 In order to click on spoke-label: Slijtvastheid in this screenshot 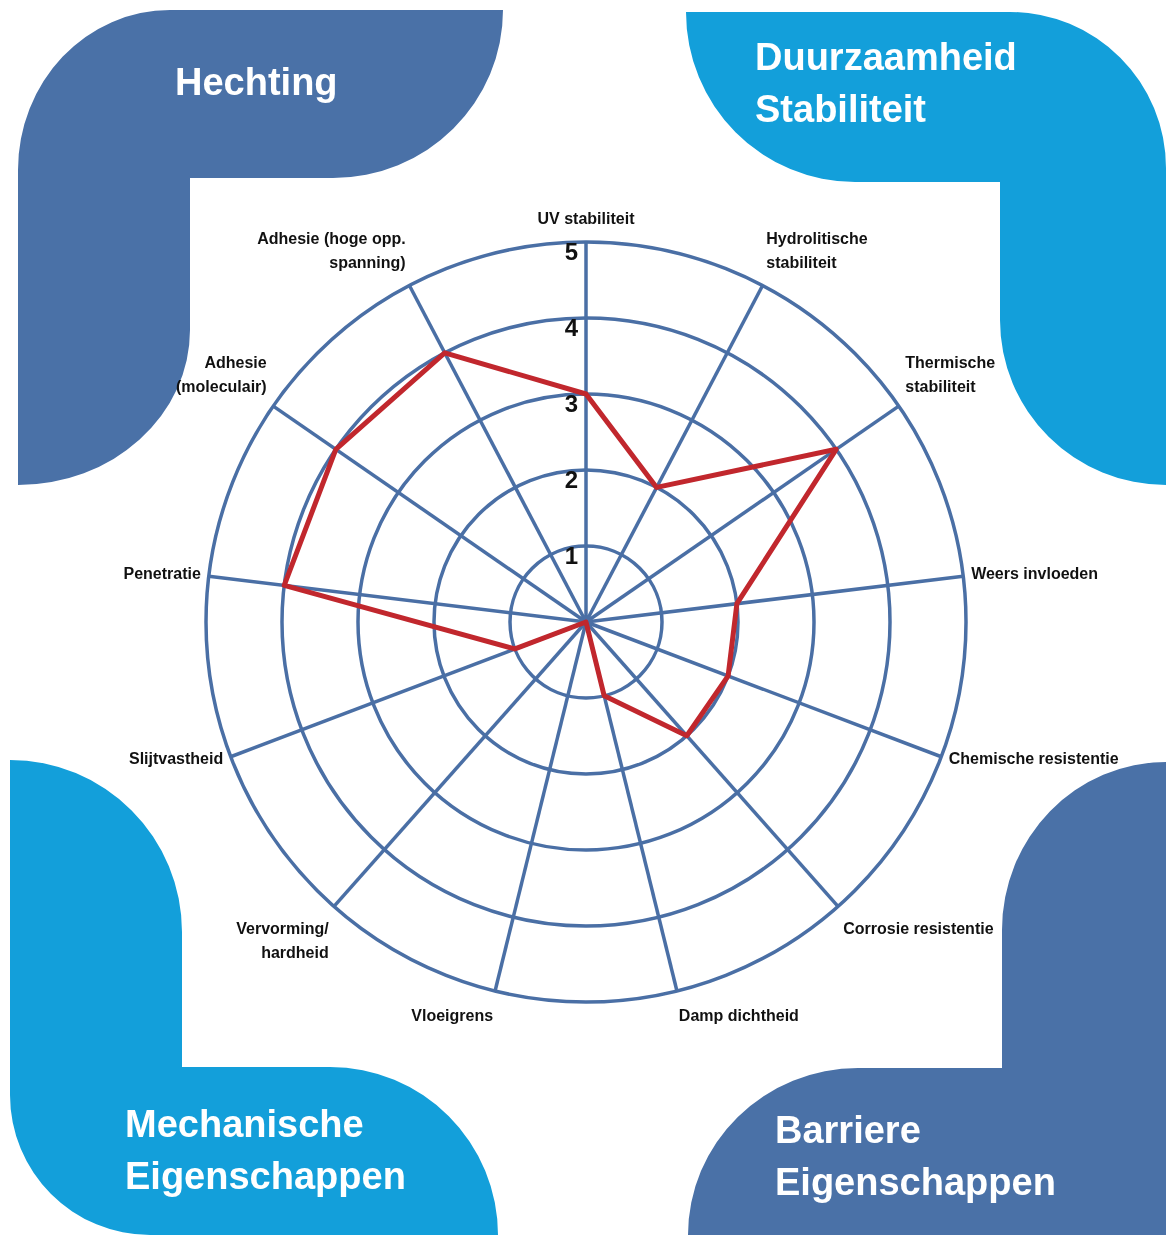, I will do `click(176, 758)`.